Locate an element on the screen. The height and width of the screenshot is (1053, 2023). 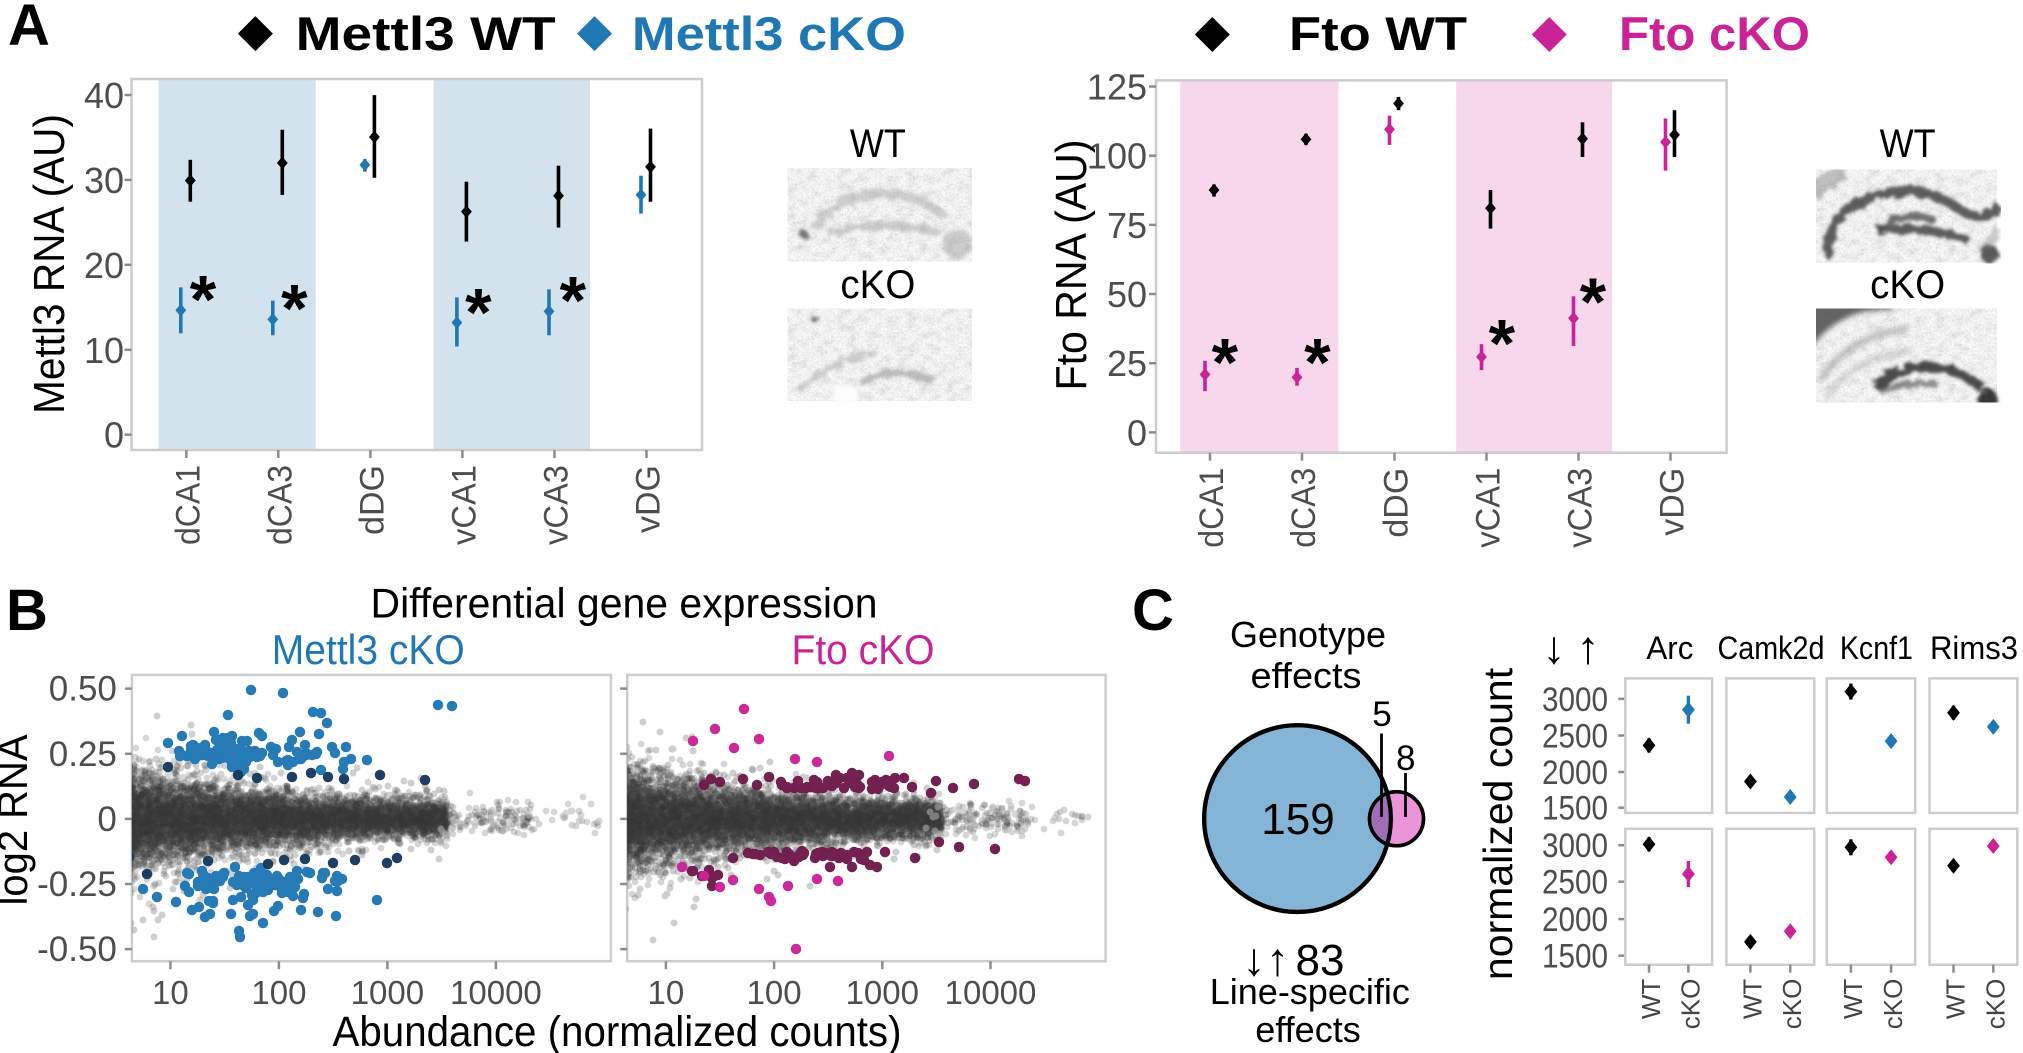
svg-text: Arc is located at coordinates (1669, 648).